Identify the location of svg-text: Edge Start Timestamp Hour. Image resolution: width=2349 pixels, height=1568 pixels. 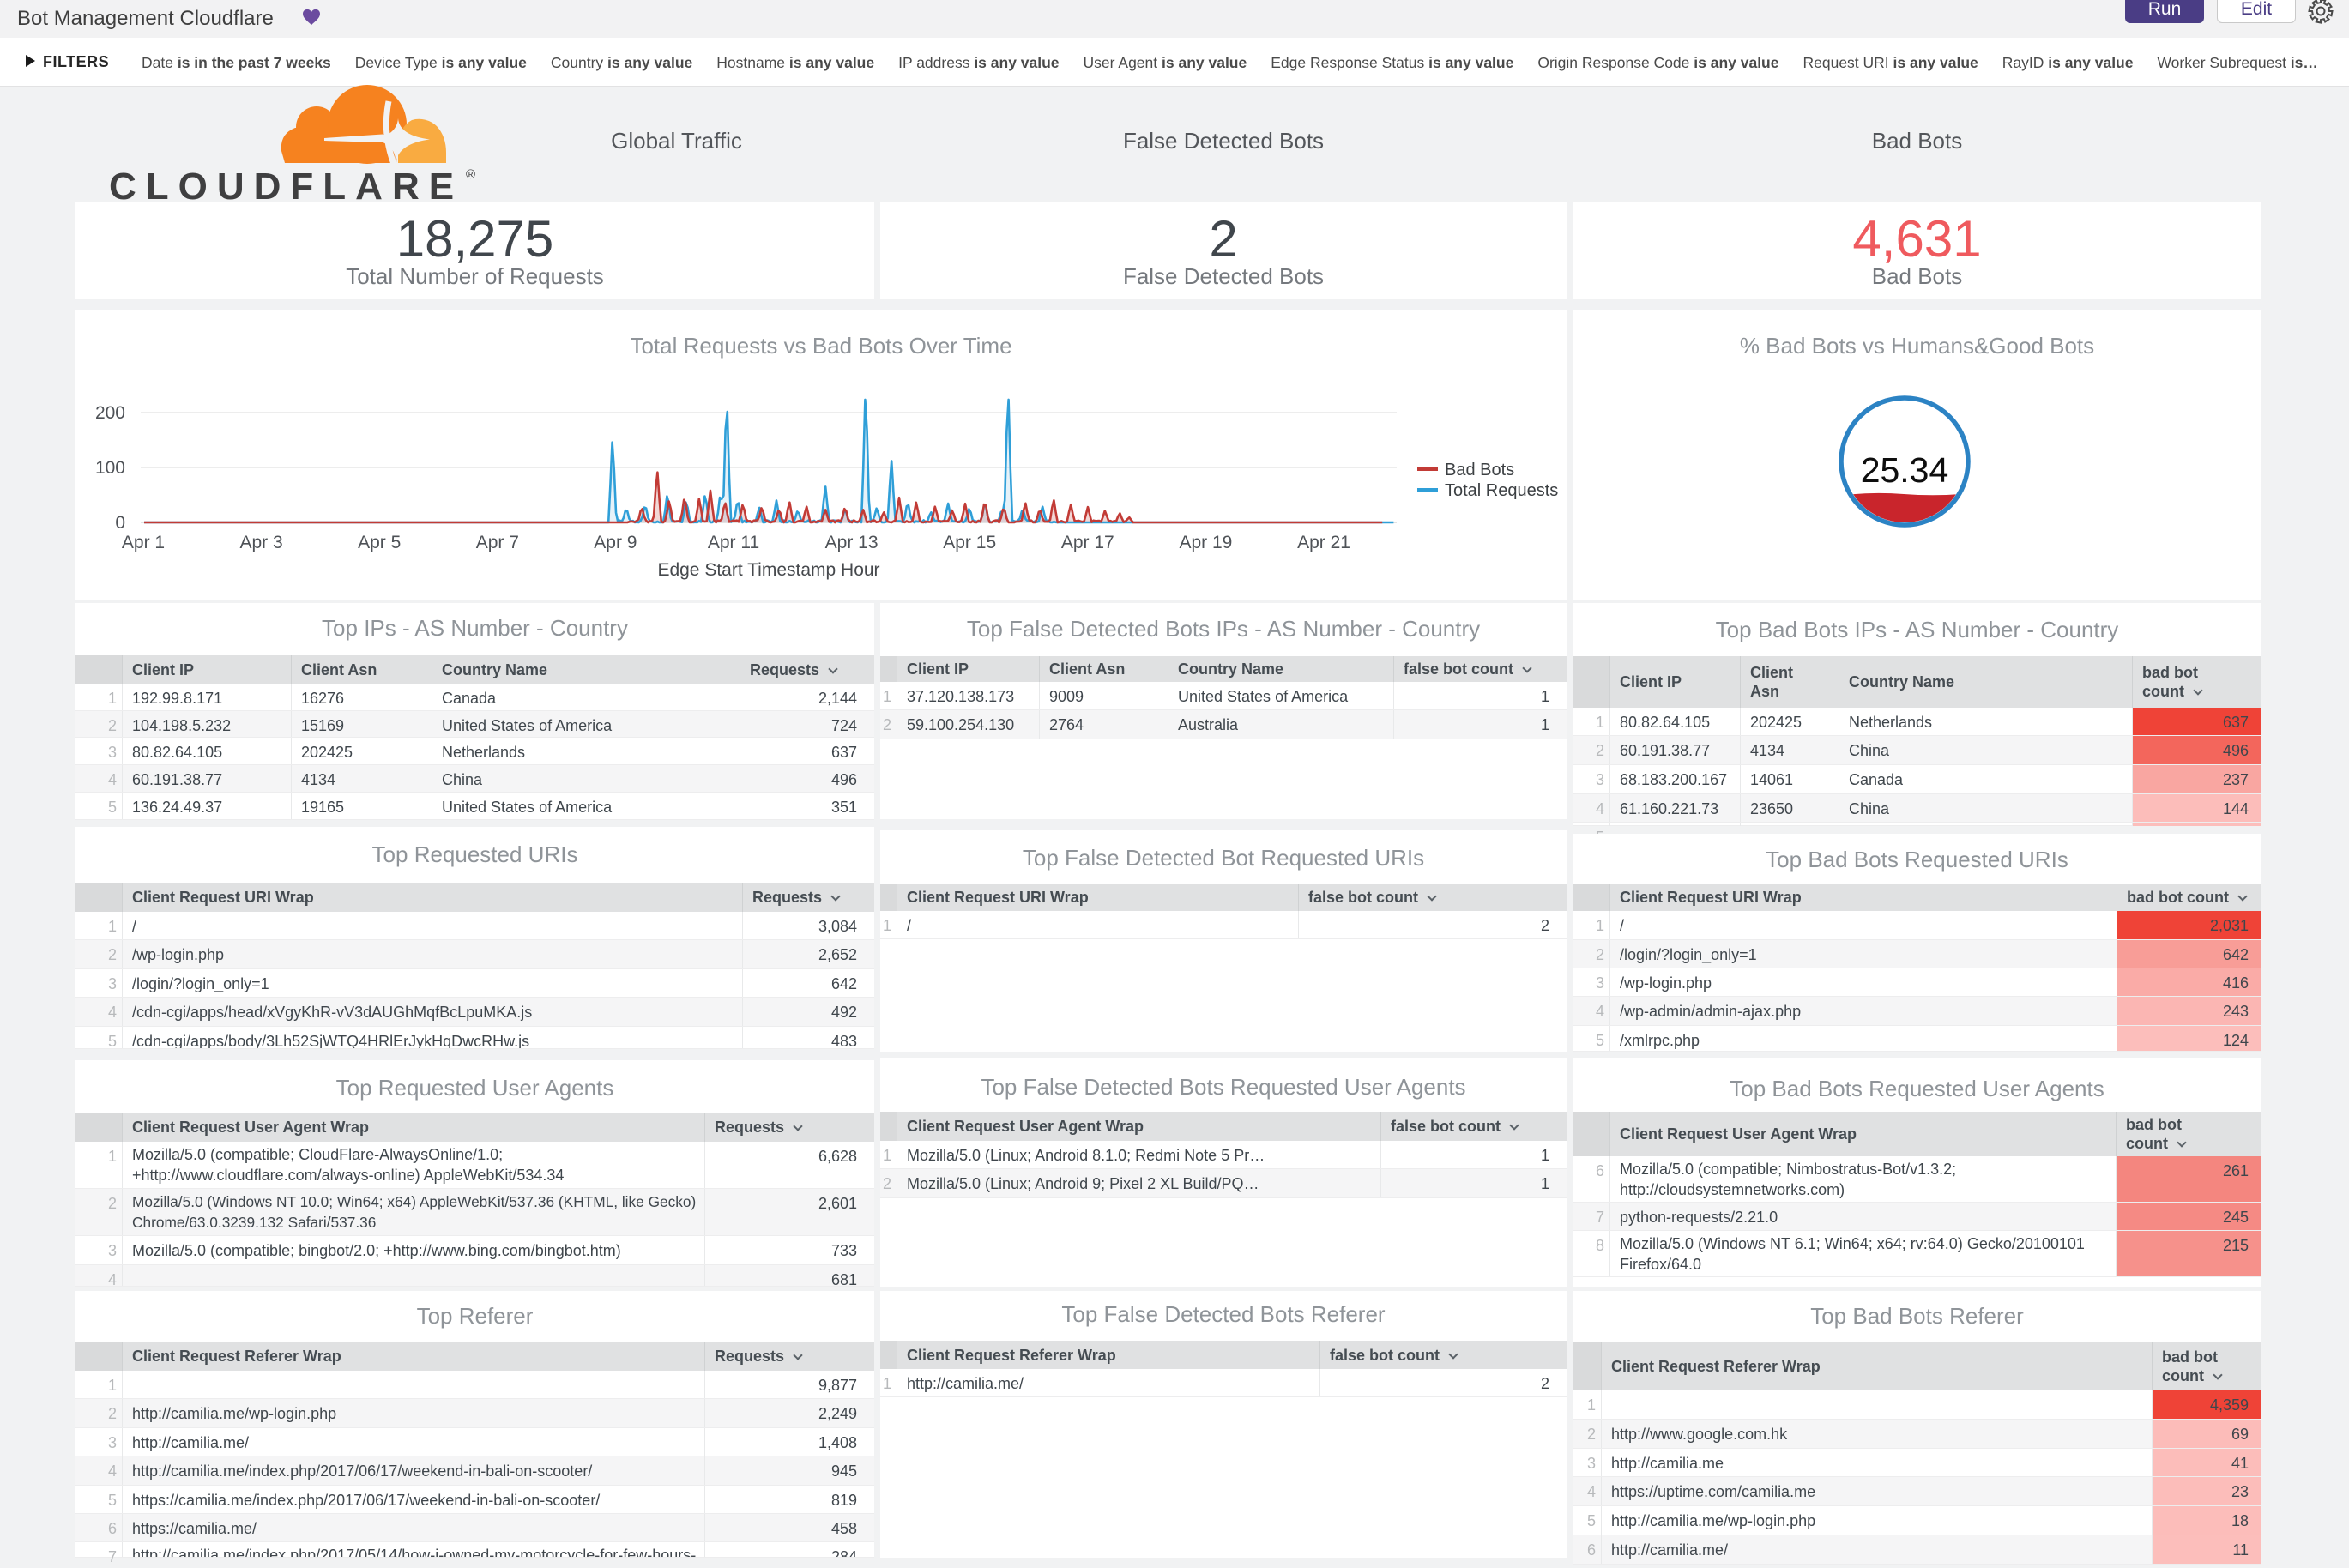
(768, 570).